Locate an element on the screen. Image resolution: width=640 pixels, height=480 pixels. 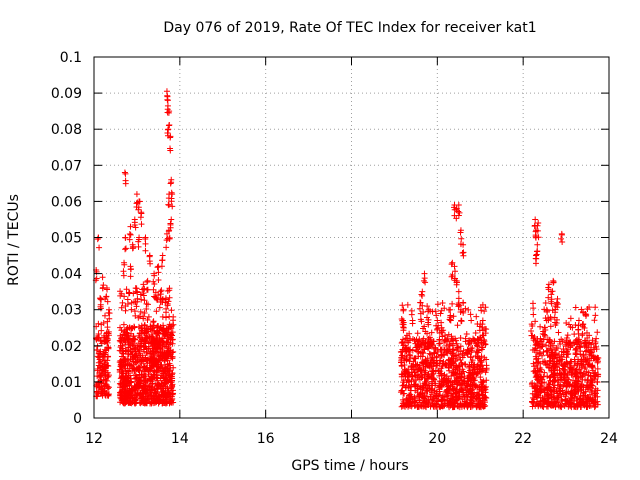
y-tick-label: 0 is located at coordinates (77, 419).